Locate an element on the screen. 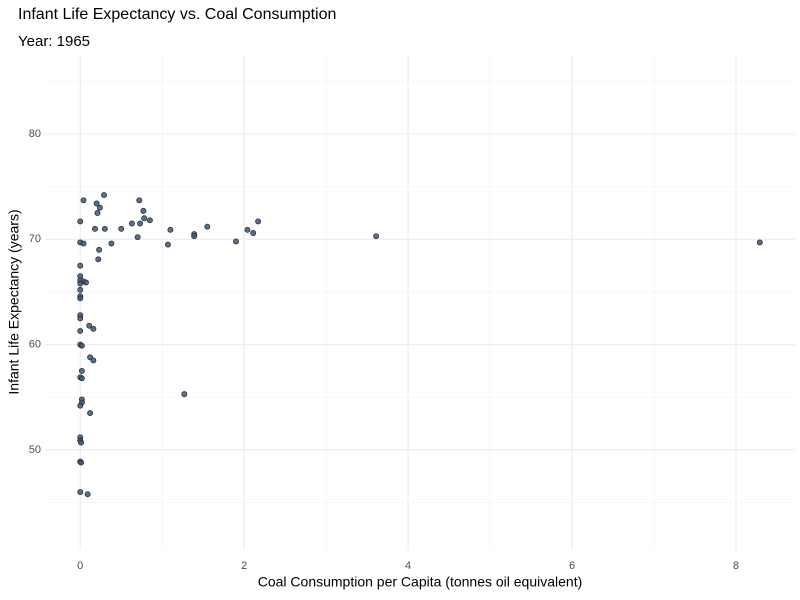  y-tick-label: 70 is located at coordinates (35, 239).